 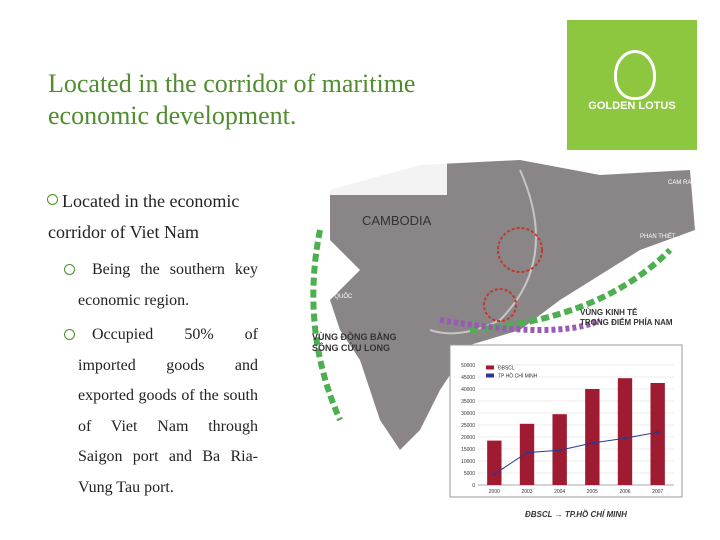 What do you see at coordinates (336, 296) in the screenshot?
I see `map-label: PHÚ QUỐC` at bounding box center [336, 296].